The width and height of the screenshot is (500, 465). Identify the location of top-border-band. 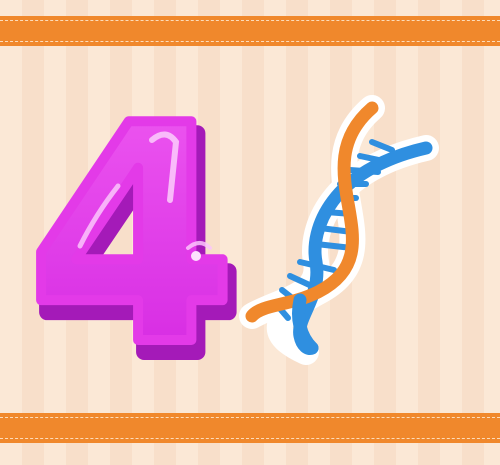
(250, 31).